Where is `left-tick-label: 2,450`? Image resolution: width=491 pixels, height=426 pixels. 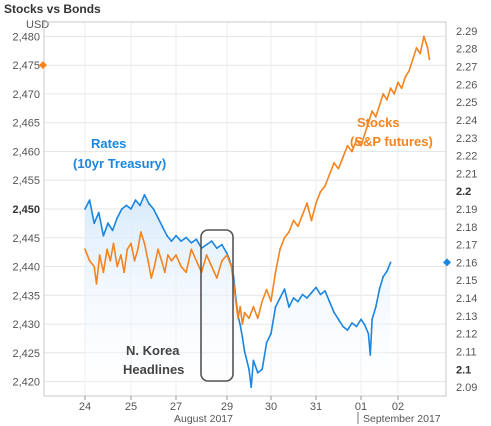
left-tick-label: 2,450 is located at coordinates (26, 210).